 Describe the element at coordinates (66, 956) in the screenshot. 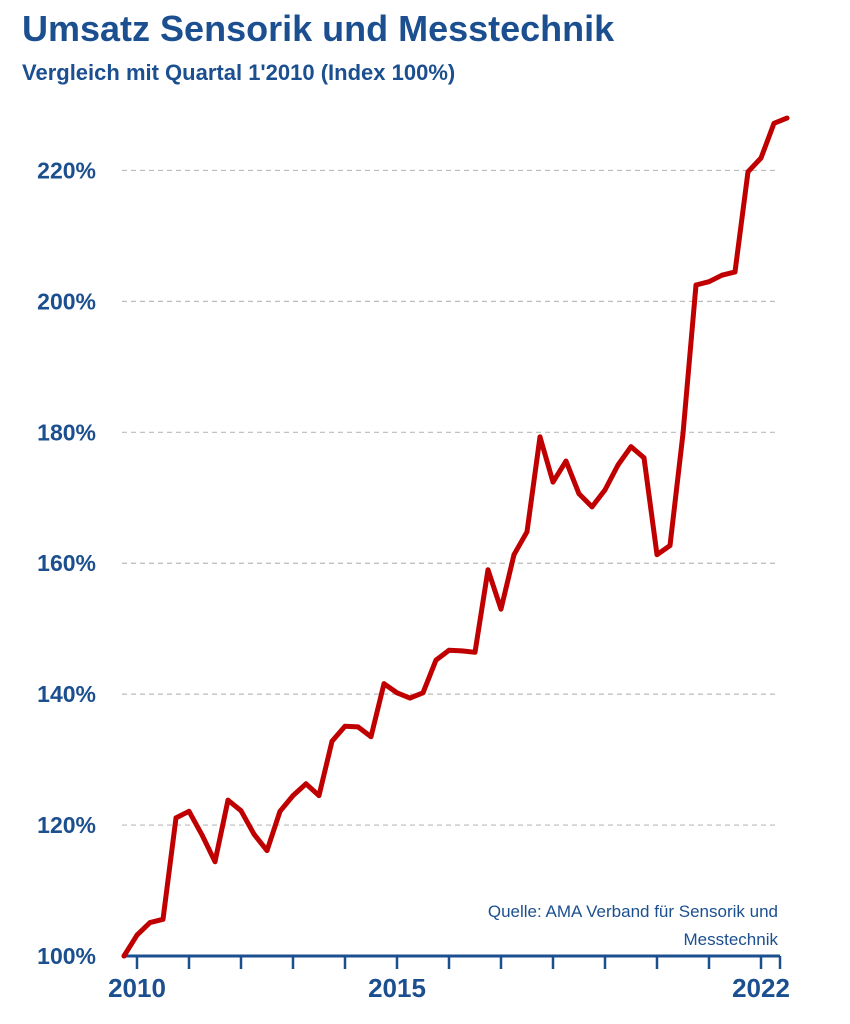

I see `y-tick-label-100: 100%` at that location.